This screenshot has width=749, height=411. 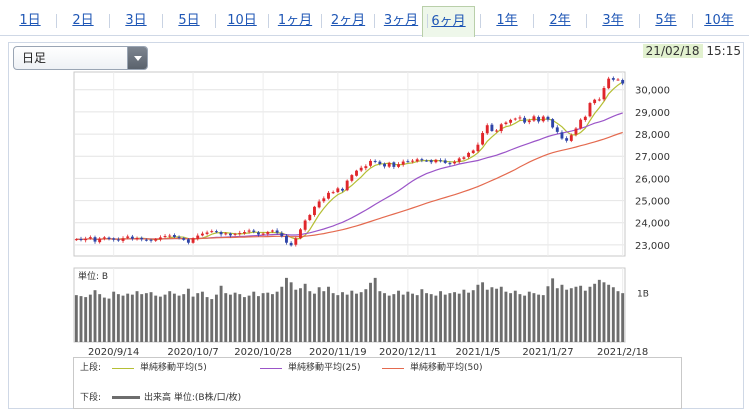 I want to click on volume-swatch, so click(x=126, y=397).